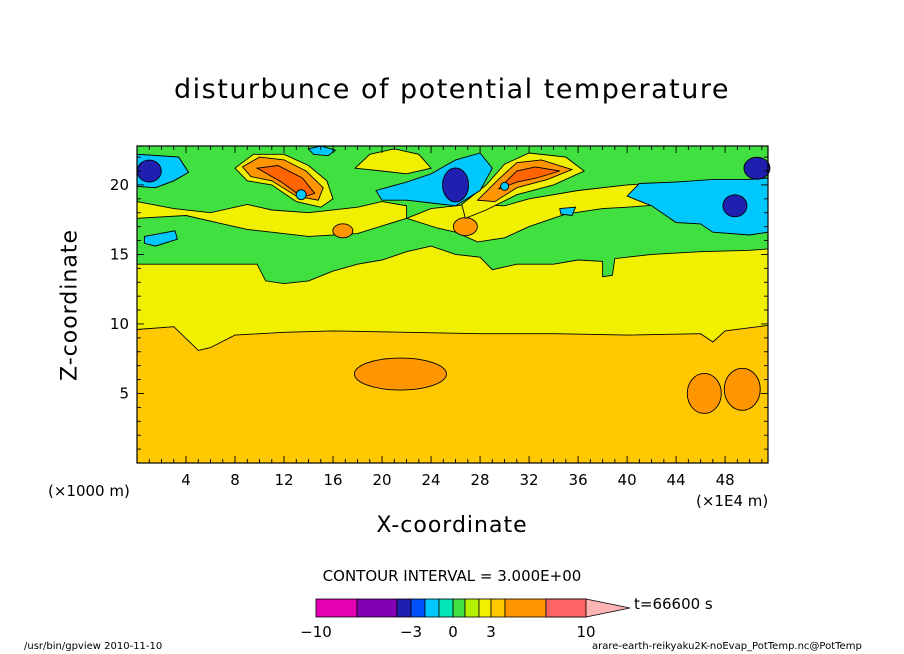  What do you see at coordinates (124, 393) in the screenshot?
I see `y-tick-label: 5` at bounding box center [124, 393].